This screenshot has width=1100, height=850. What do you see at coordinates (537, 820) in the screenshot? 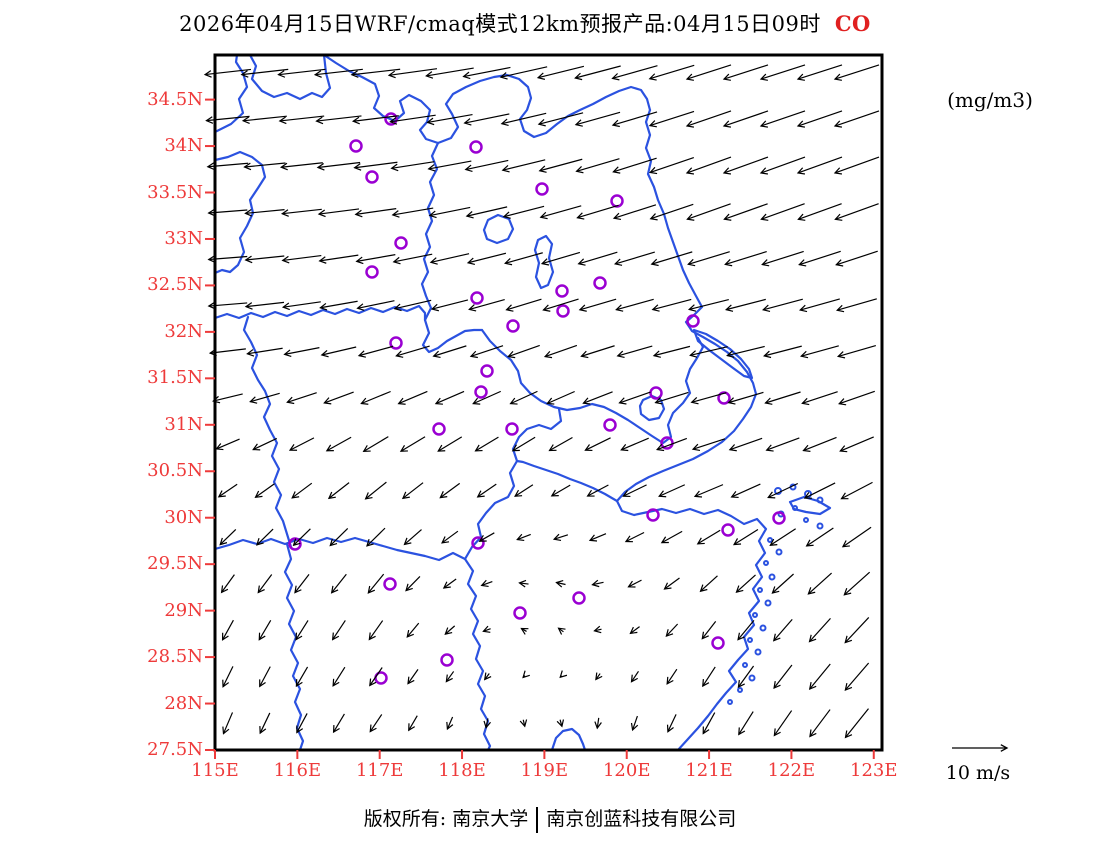
I see `footer-divider` at bounding box center [537, 820].